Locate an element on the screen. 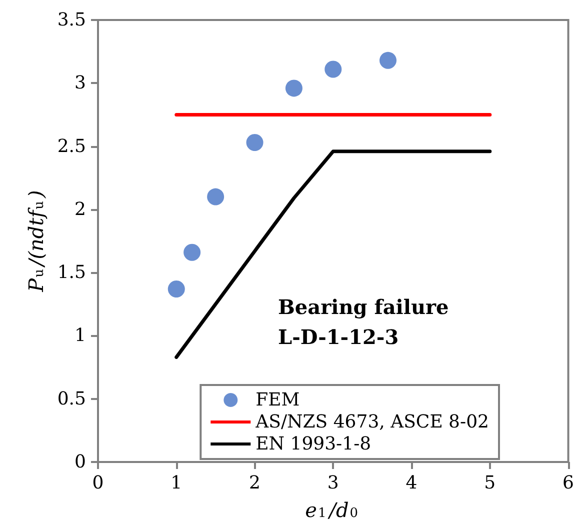 The width and height of the screenshot is (577, 531). x-tick-label: 3 is located at coordinates (333, 483).